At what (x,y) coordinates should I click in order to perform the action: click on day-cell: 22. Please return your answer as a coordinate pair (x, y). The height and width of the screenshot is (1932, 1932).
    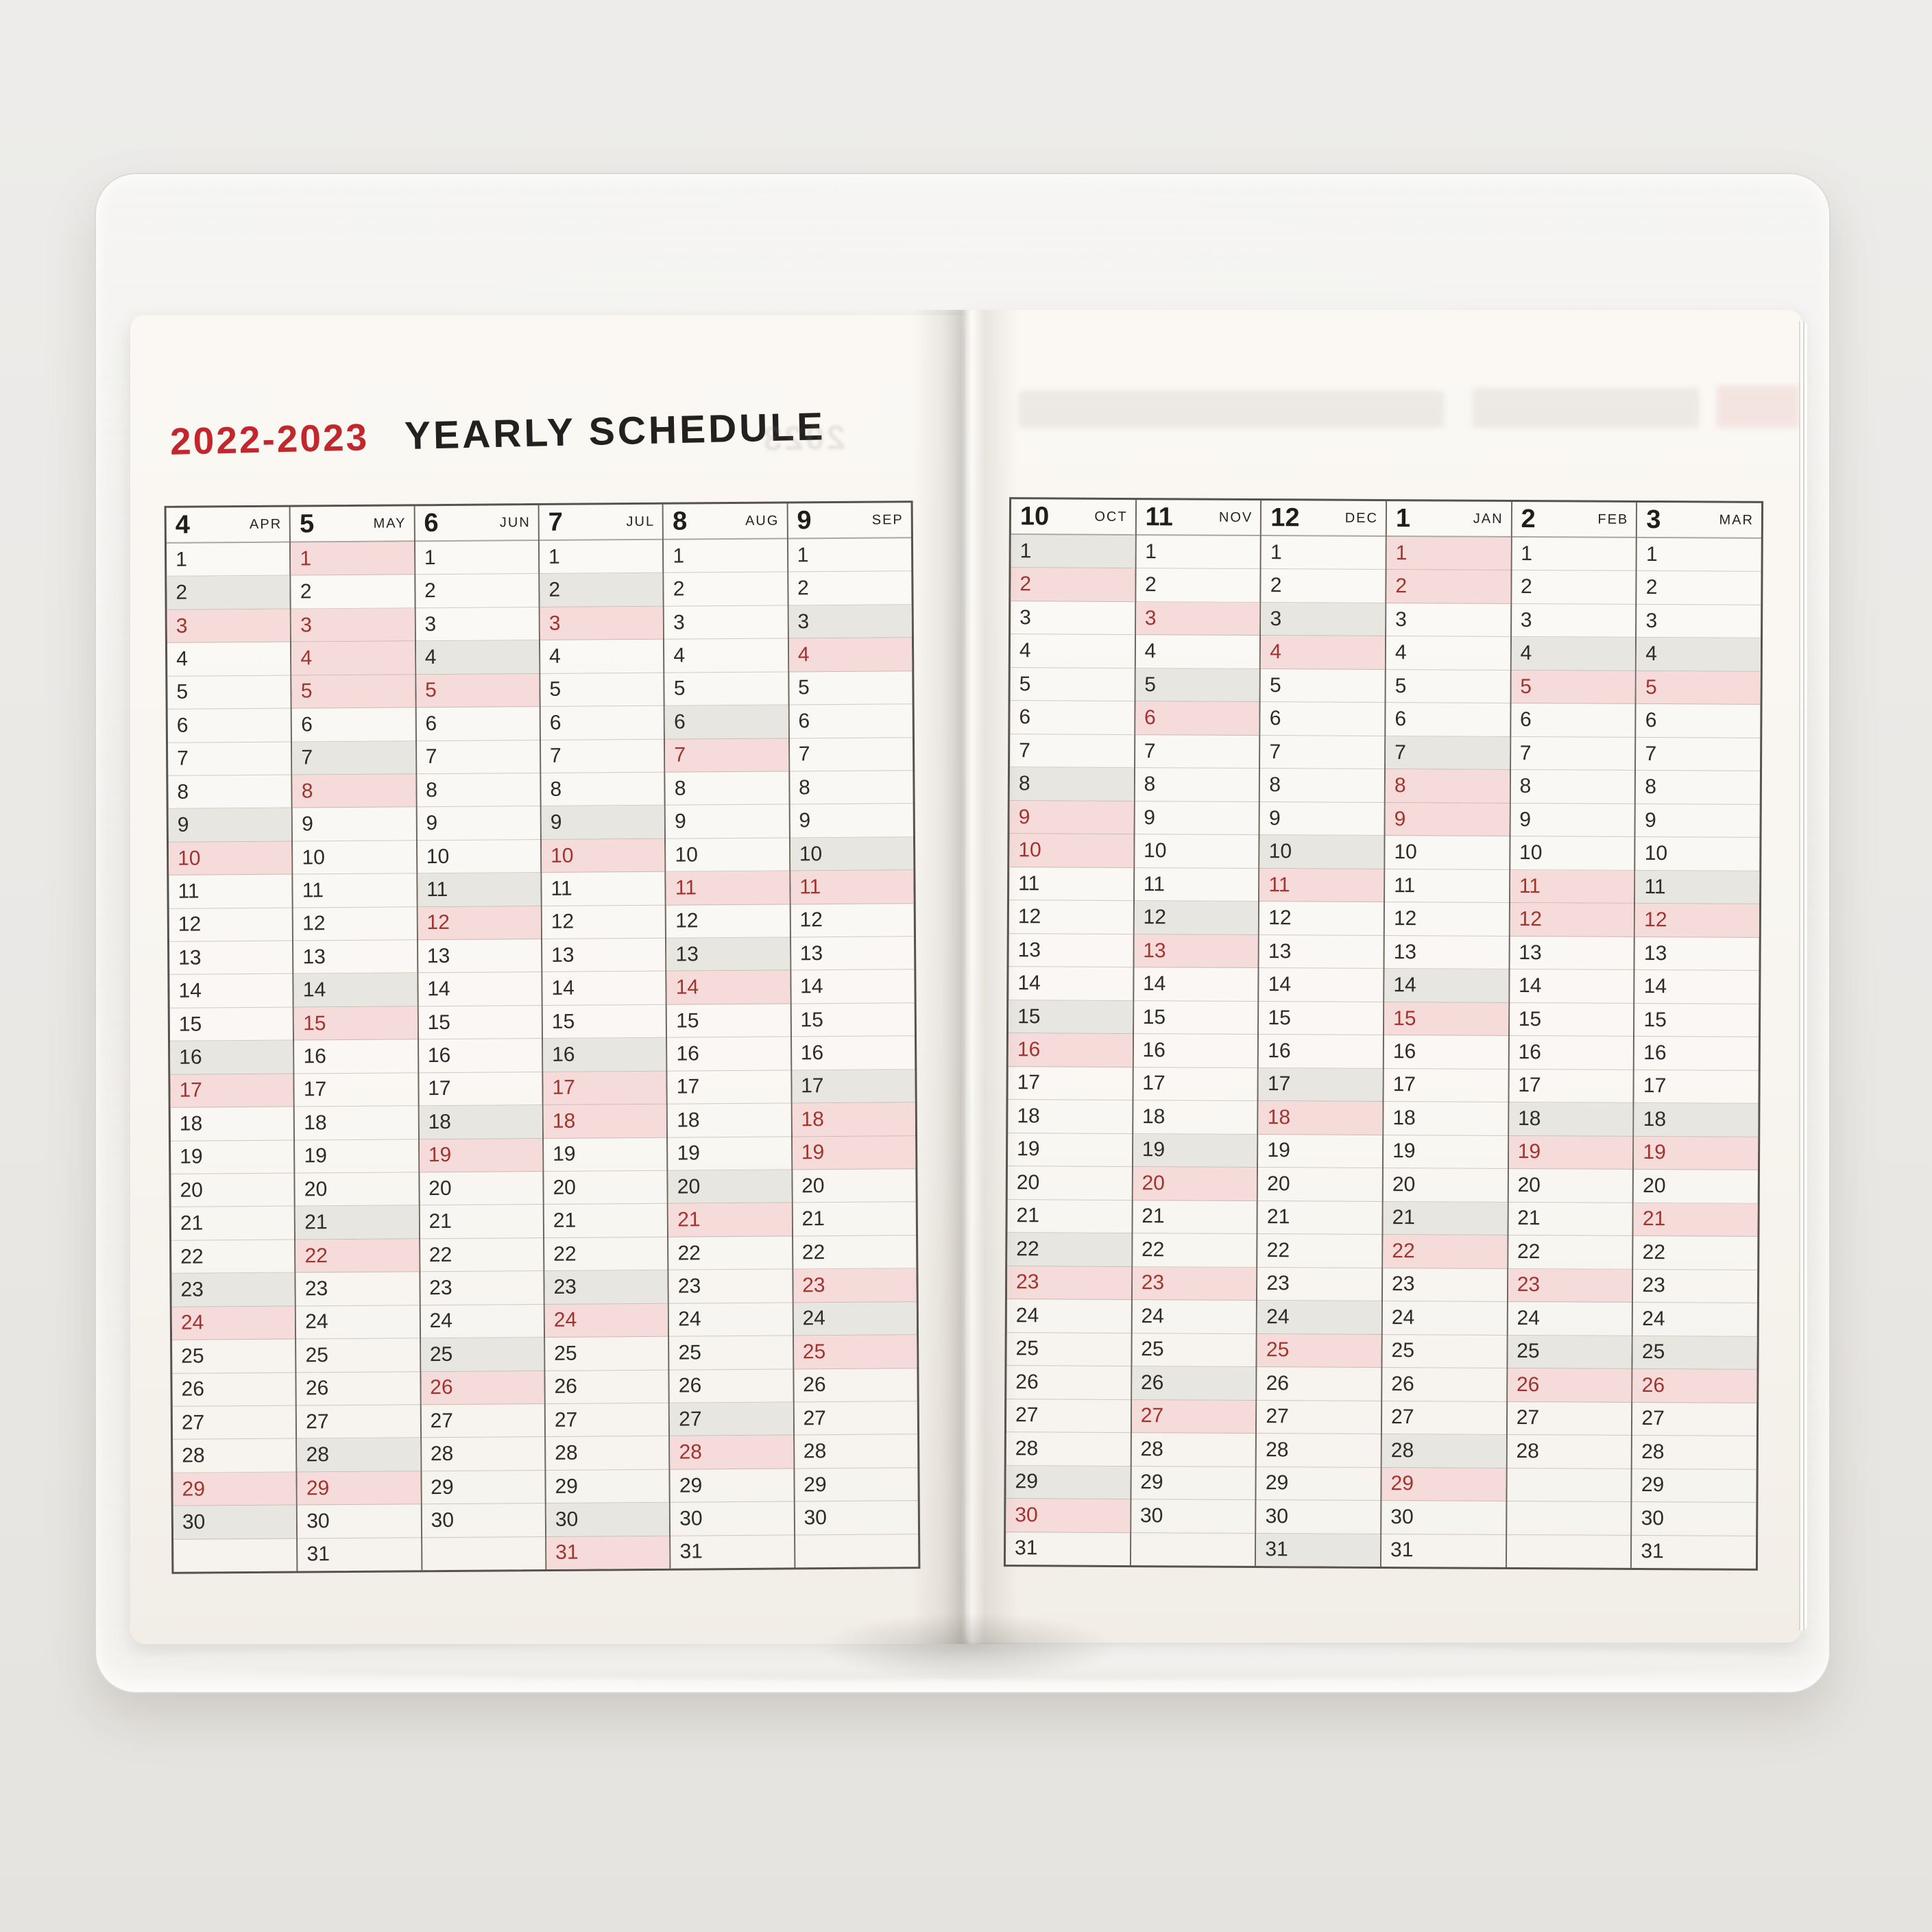
    Looking at the image, I should click on (1069, 1250).